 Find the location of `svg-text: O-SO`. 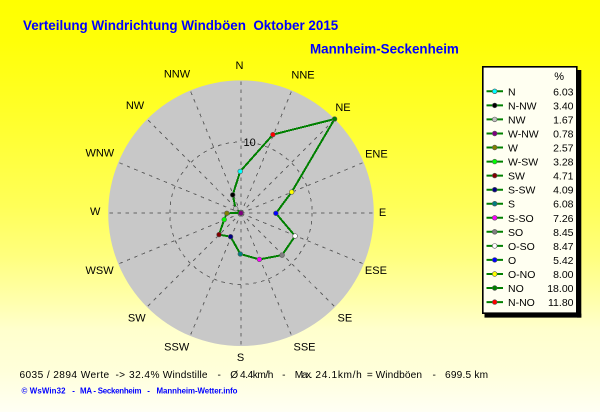

svg-text: O-SO is located at coordinates (521, 247).